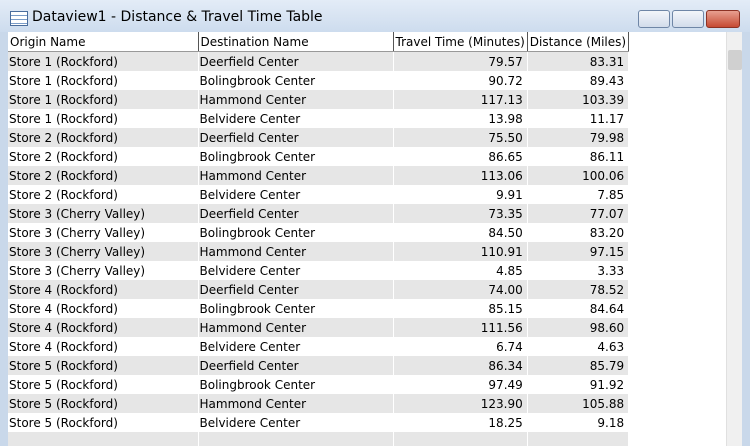  I want to click on table-cell: 123.90, so click(460, 403).